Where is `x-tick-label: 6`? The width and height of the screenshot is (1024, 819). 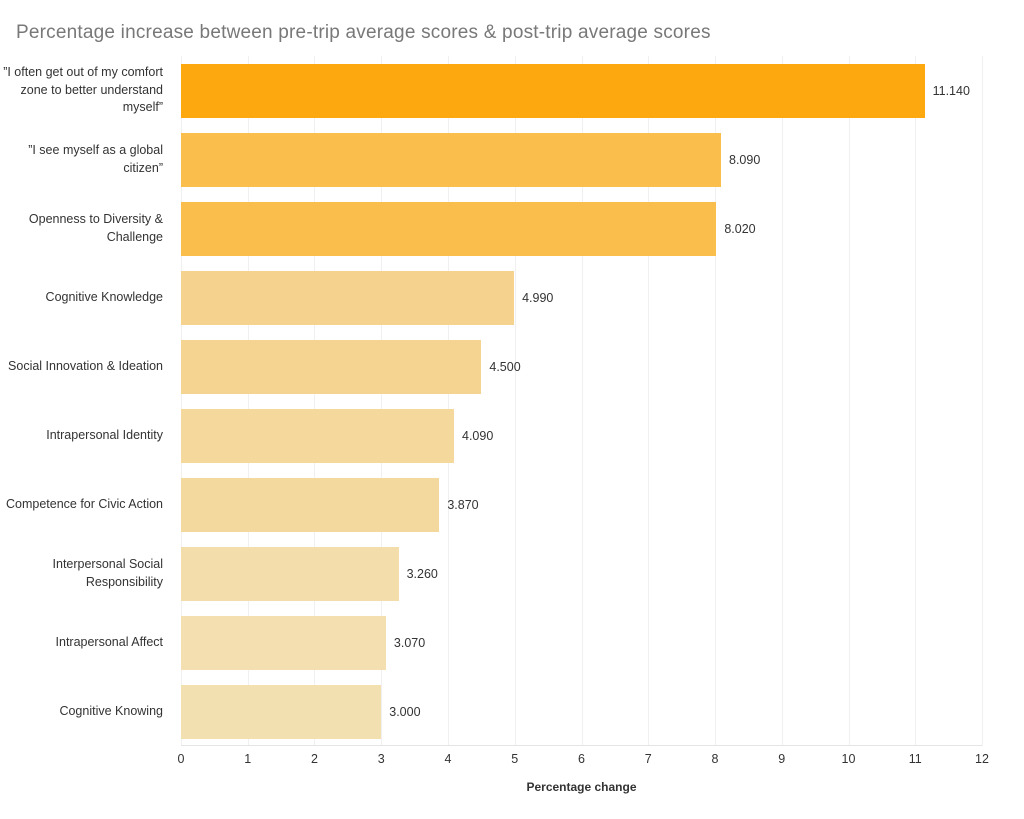 x-tick-label: 6 is located at coordinates (581, 759).